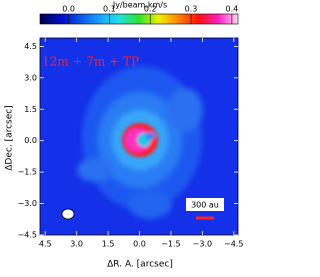 The image size is (320, 277). Describe the element at coordinates (76, 244) in the screenshot. I see `x-tick-label: 3.0` at that location.